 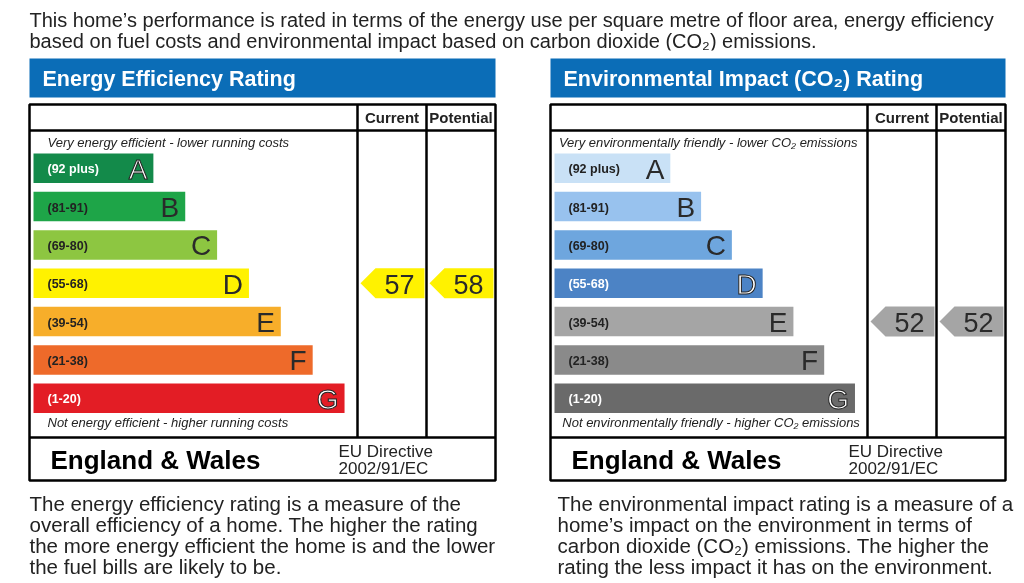 I want to click on text: The energy efficiency rating is a measure of the overall efficiency of a home. The higher the rating the more energy efficient the home is and the lower the fuel bills are likely to be., so click(x=262, y=535).